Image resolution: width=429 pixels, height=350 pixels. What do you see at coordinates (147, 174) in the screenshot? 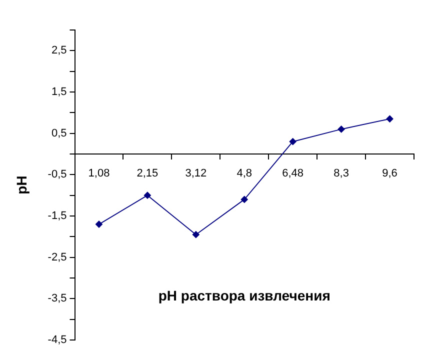
I see `x-tick-label: 2,15` at bounding box center [147, 174].